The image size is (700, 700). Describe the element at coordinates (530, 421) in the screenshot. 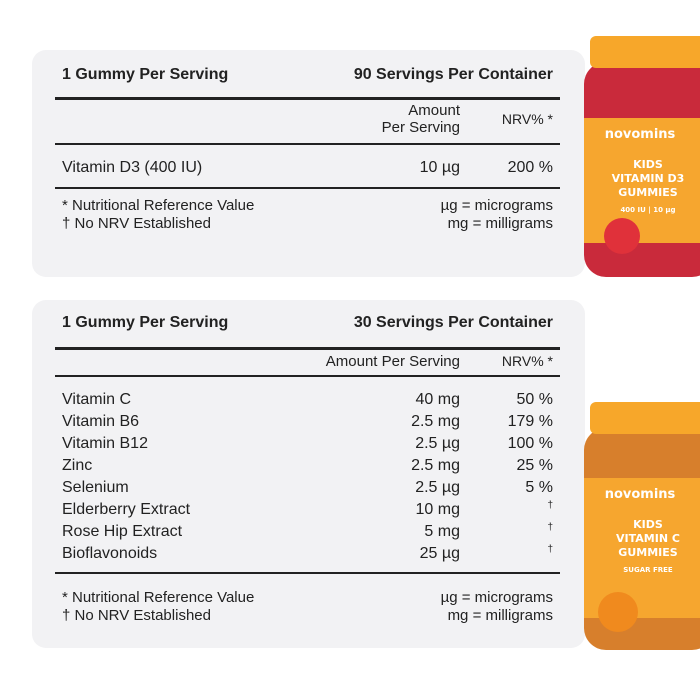

I see `nutrient-nrv: 179 %` at that location.